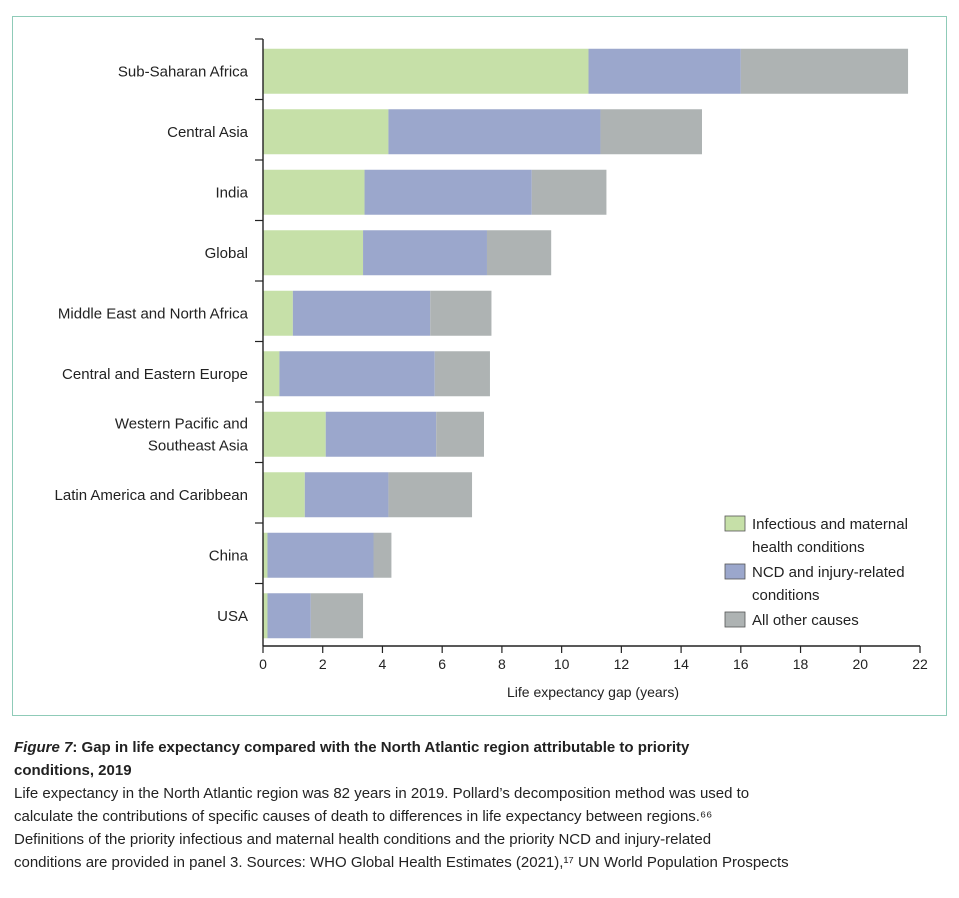  Describe the element at coordinates (232, 616) in the screenshot. I see `category-label: USA` at that location.